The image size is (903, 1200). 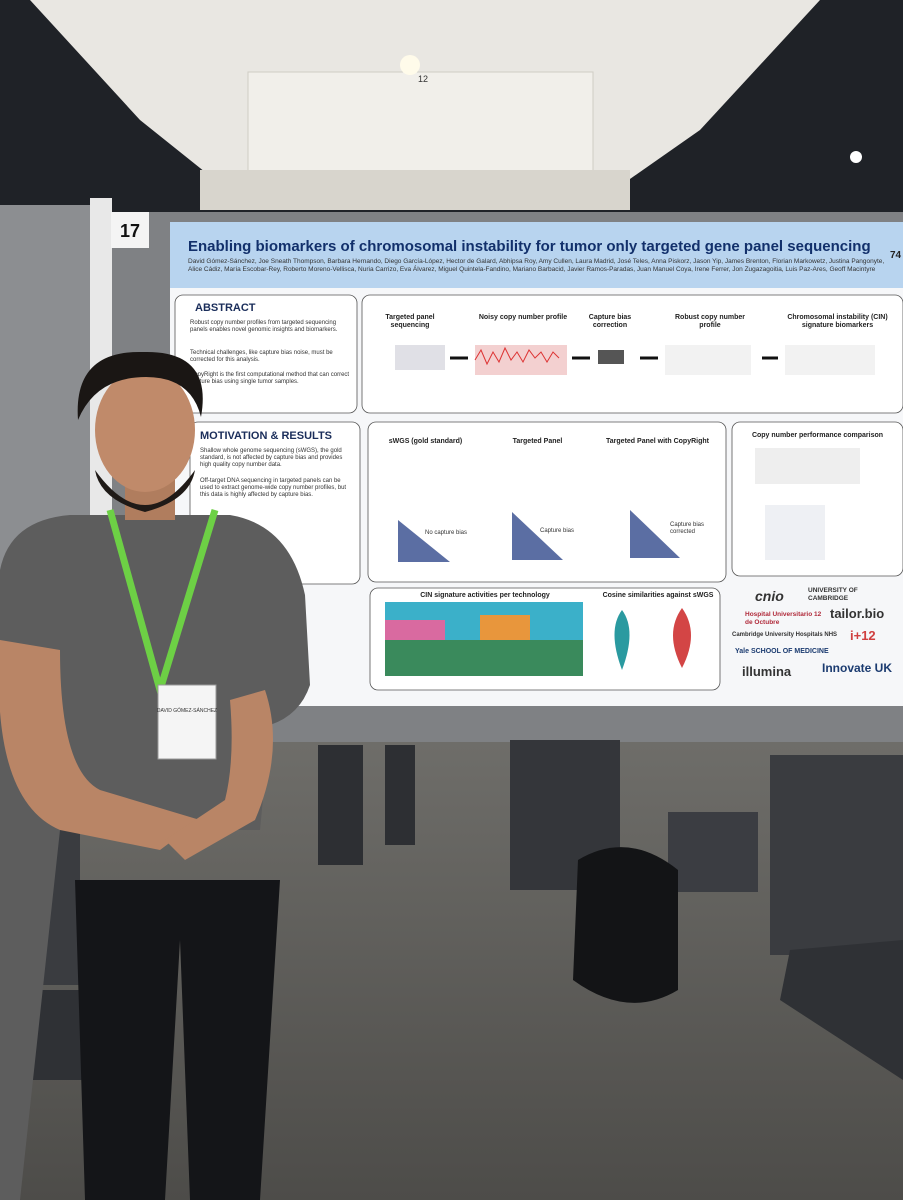 I want to click on logo: i+12, so click(x=863, y=635).